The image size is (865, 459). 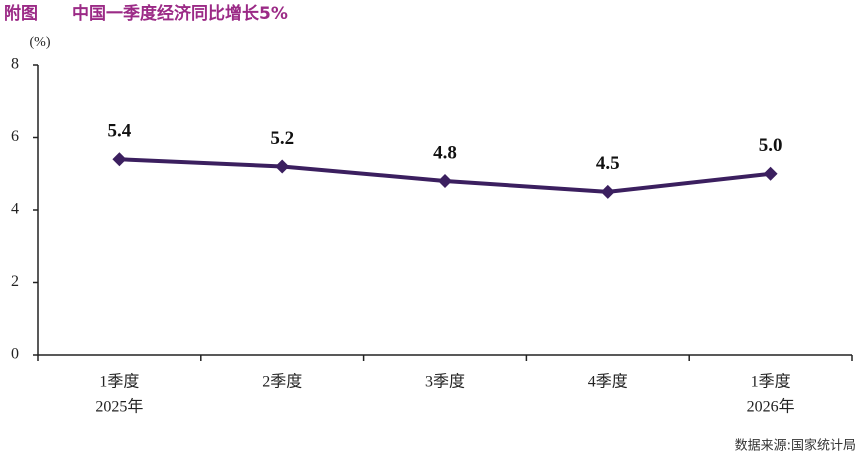 What do you see at coordinates (180, 13) in the screenshot?
I see `chart-title: 中国一季度经济同比增长5%` at bounding box center [180, 13].